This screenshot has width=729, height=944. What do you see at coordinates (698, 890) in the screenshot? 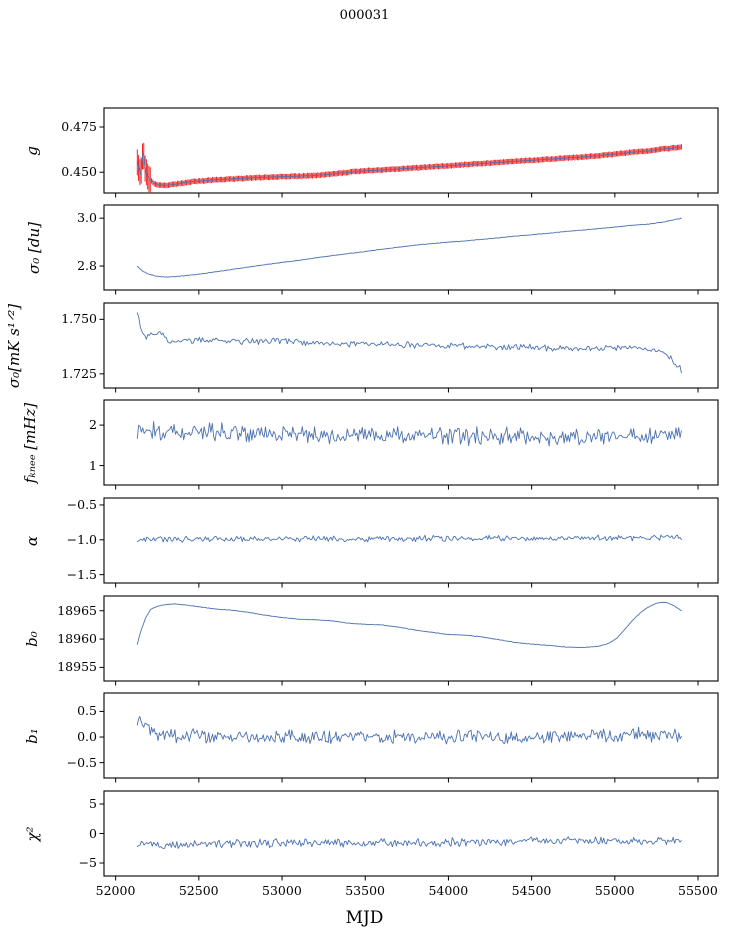
I see `xtick-label: 55500` at bounding box center [698, 890].